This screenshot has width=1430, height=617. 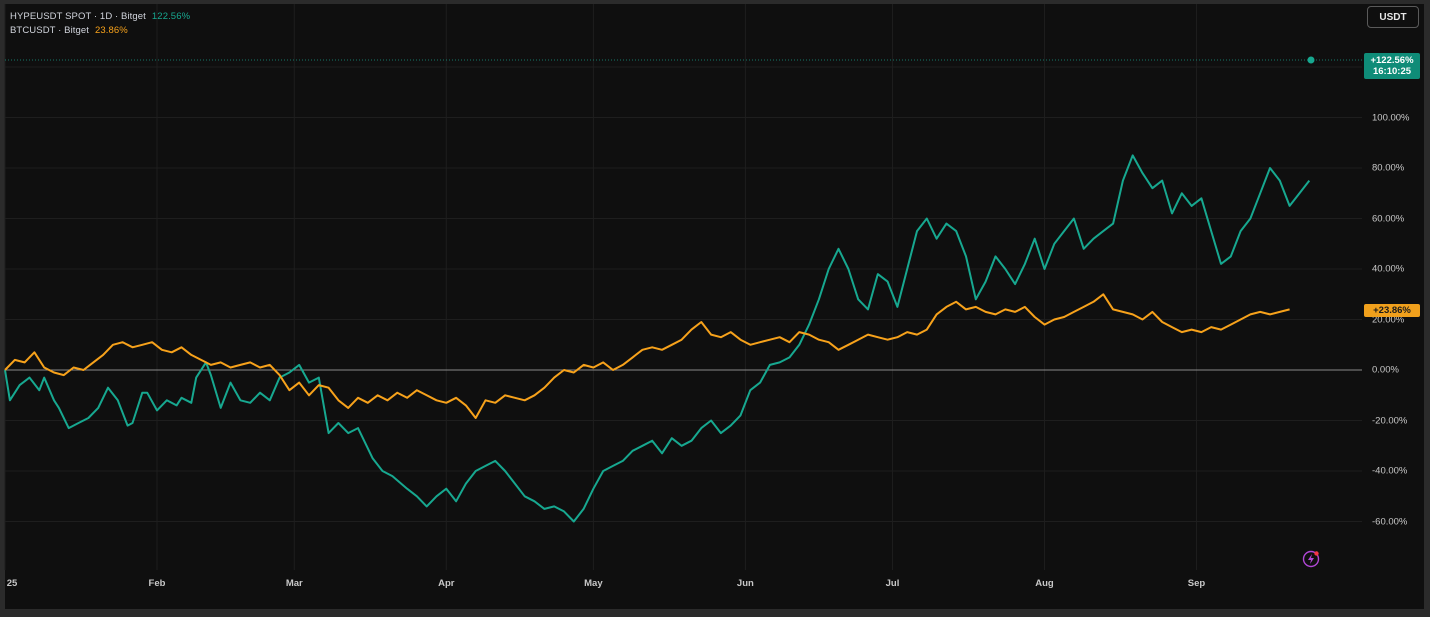 I want to click on legend-btc: BTCUSDT · Bitget 23.86%, so click(x=69, y=30).